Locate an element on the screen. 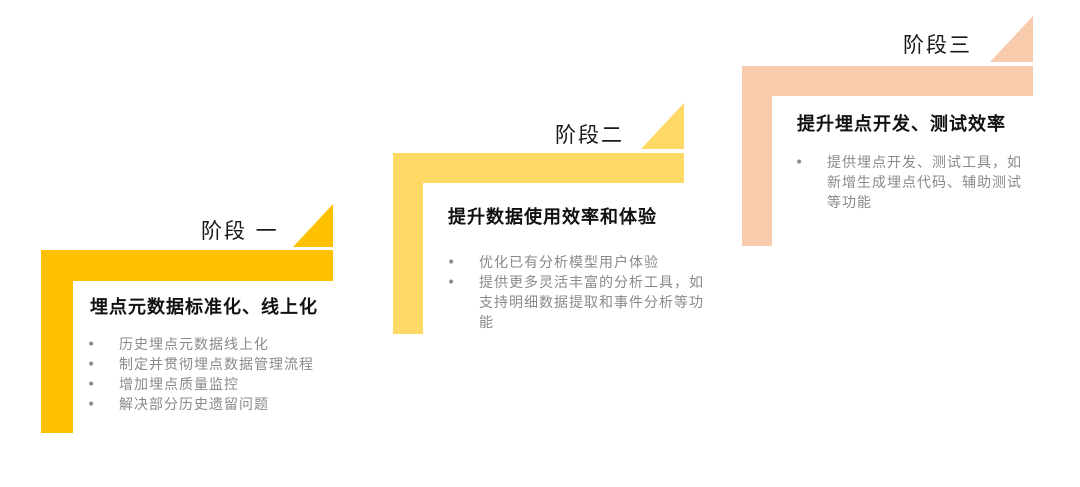 This screenshot has width=1080, height=487. list-item: 优化已有分析模型用户体验 is located at coordinates (581, 263).